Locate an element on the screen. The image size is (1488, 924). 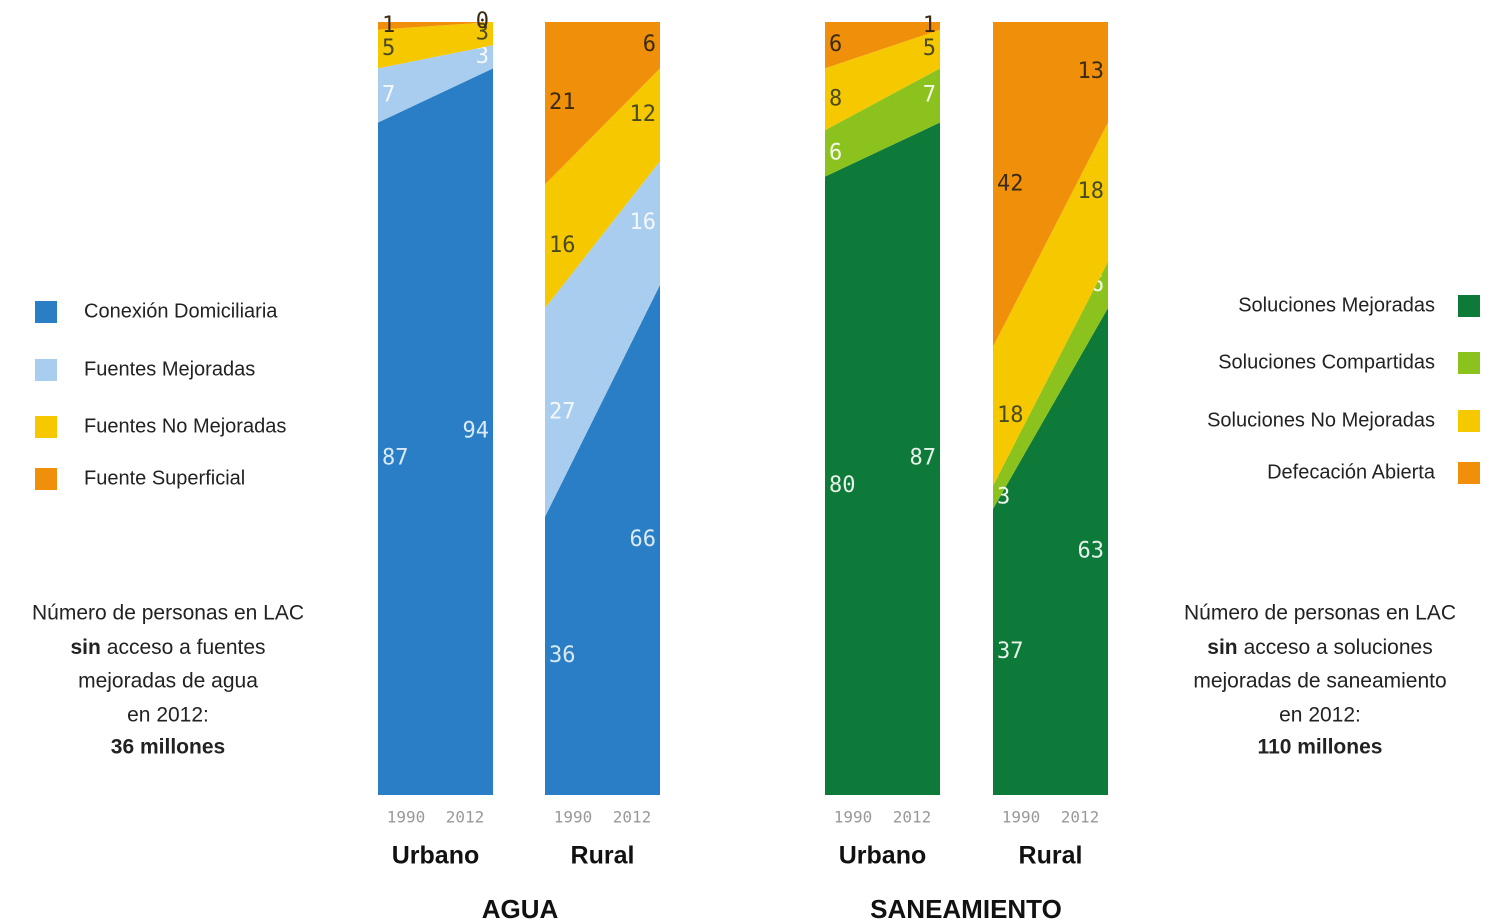
value-label: 42 is located at coordinates (1010, 183).